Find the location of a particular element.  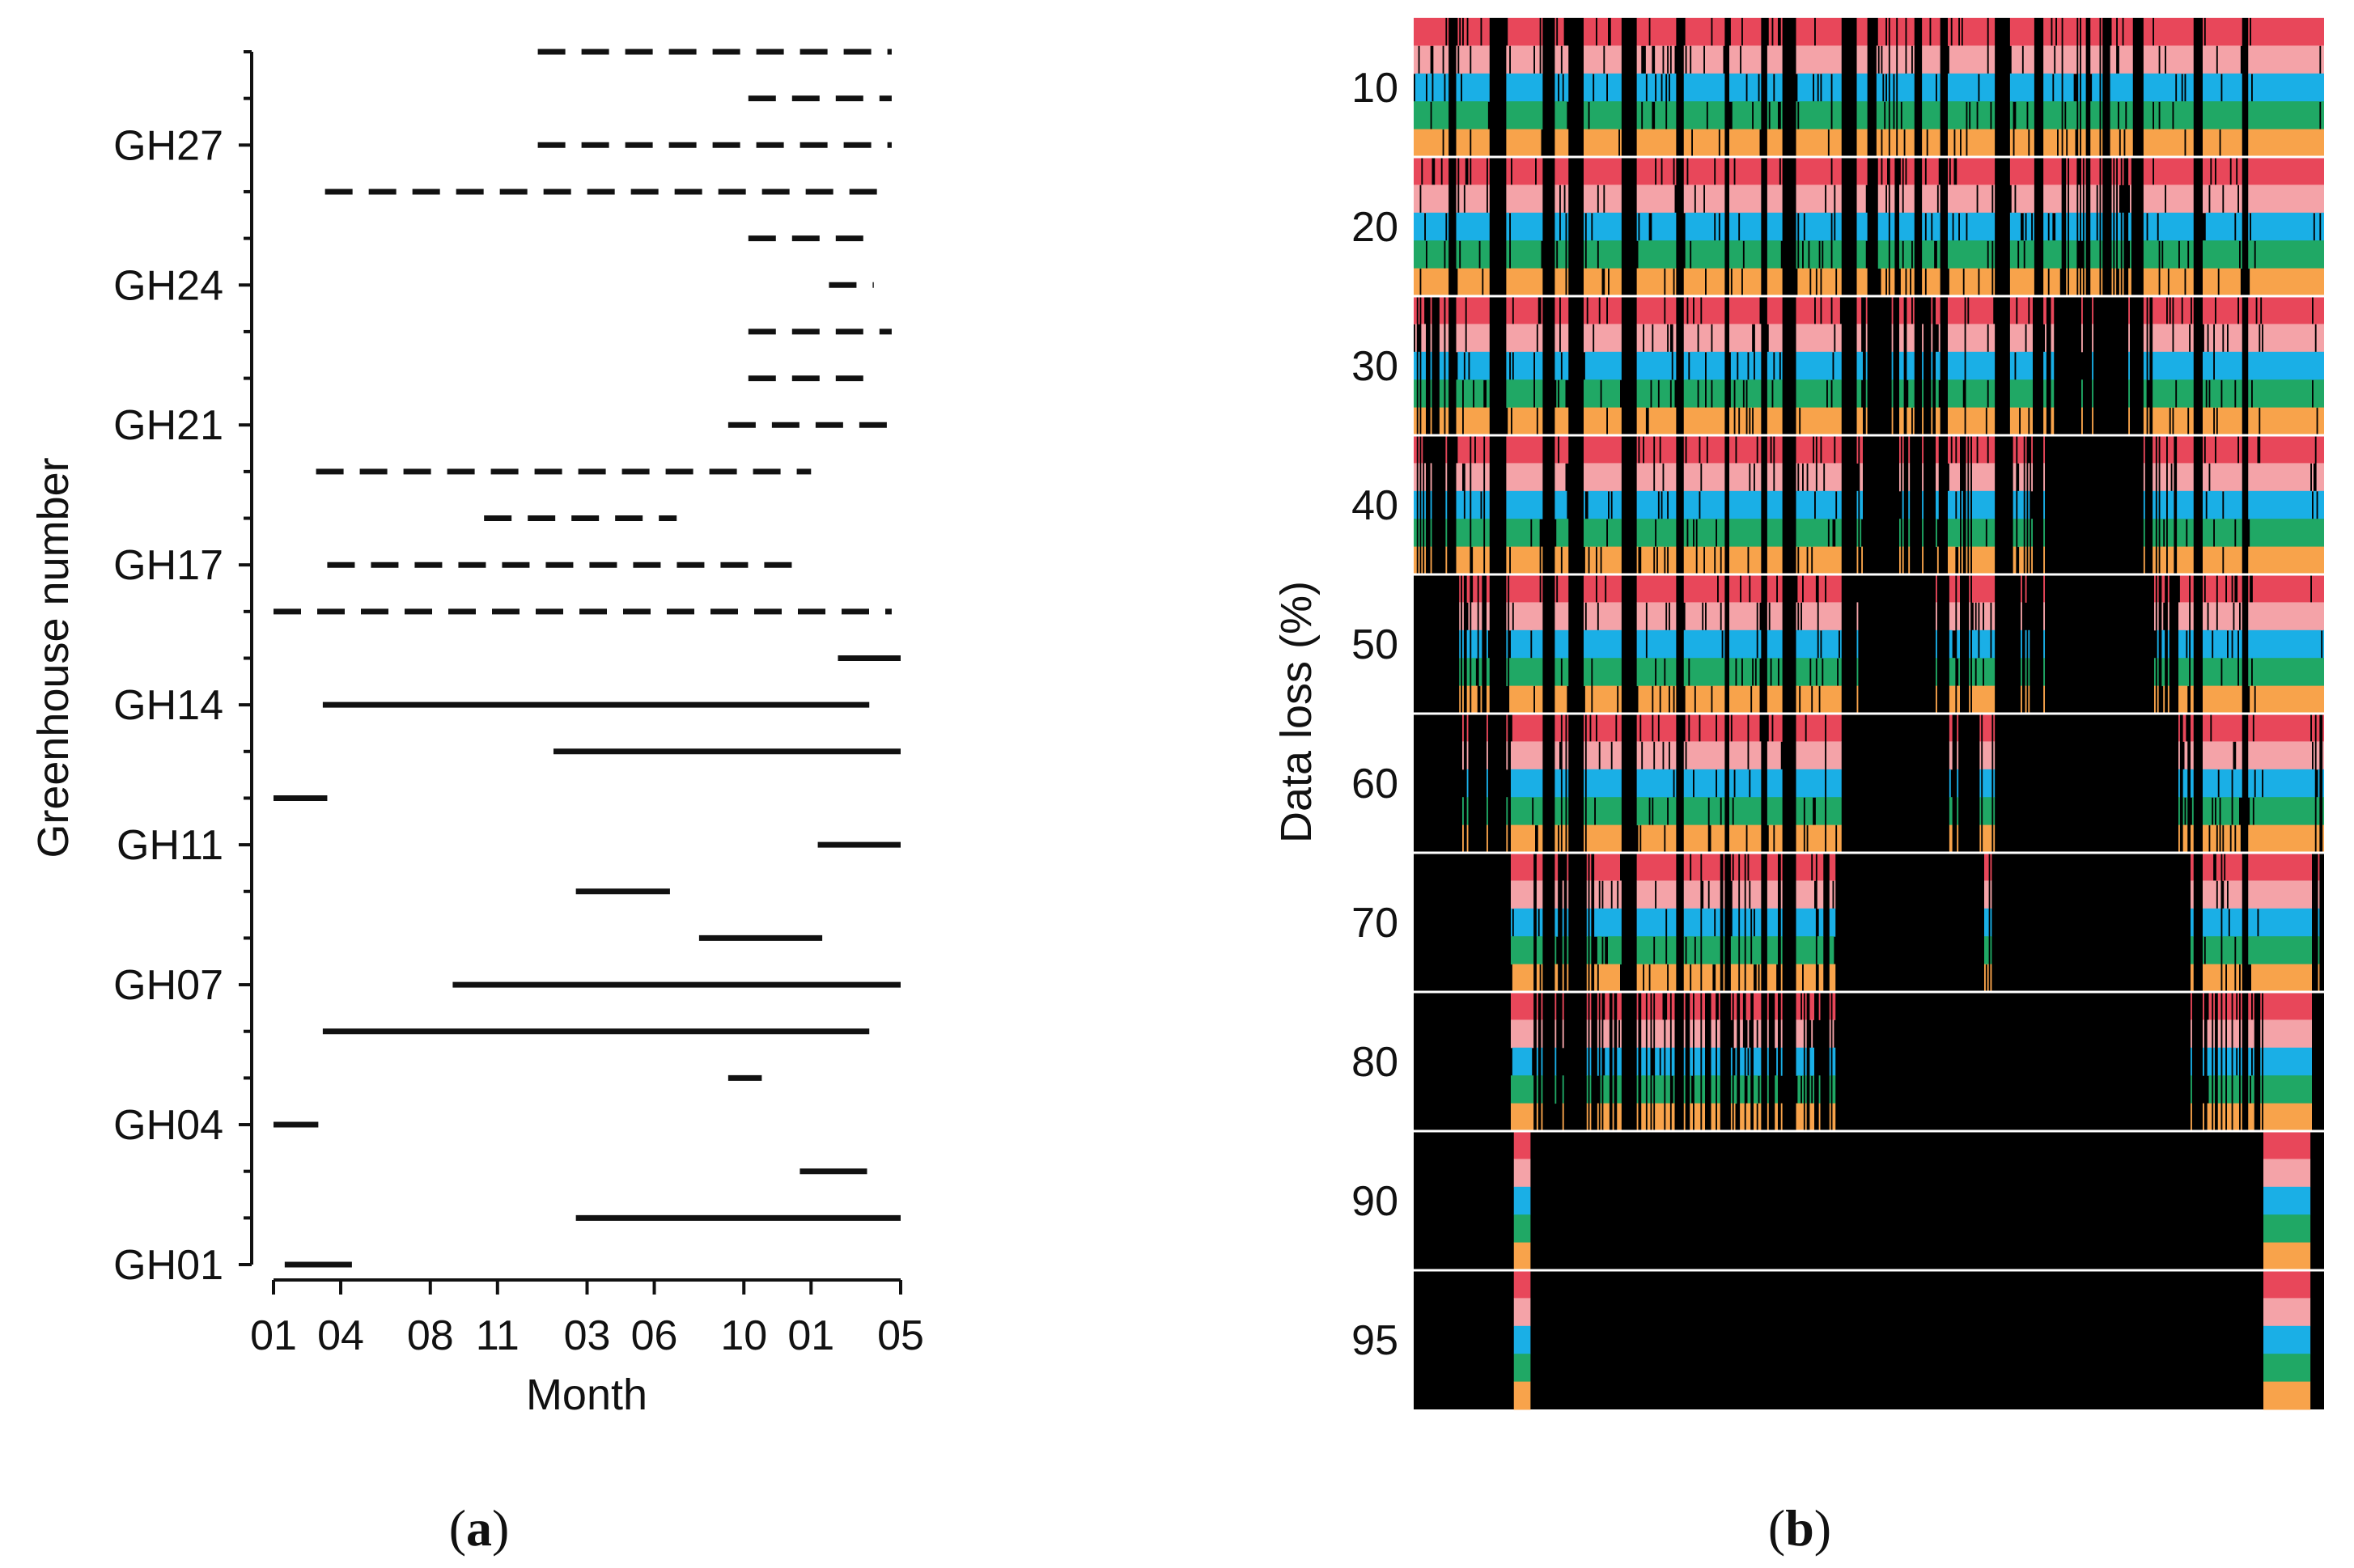

panel-a-x-tick-label: 06 is located at coordinates (654, 1335).